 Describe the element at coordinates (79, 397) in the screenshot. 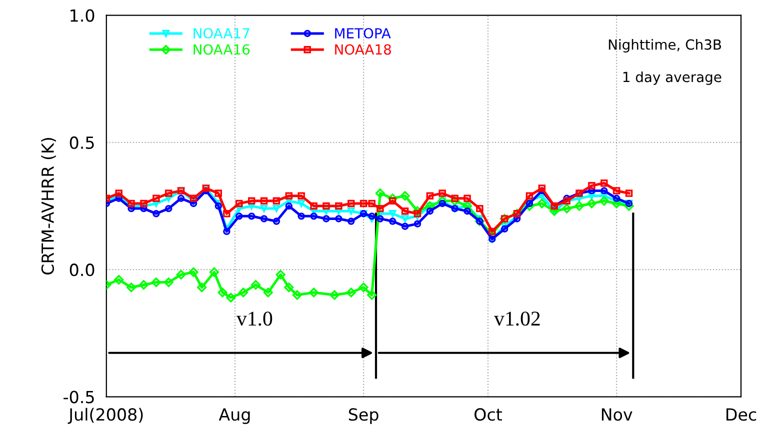

I see `y-tick-label: -0.5` at that location.